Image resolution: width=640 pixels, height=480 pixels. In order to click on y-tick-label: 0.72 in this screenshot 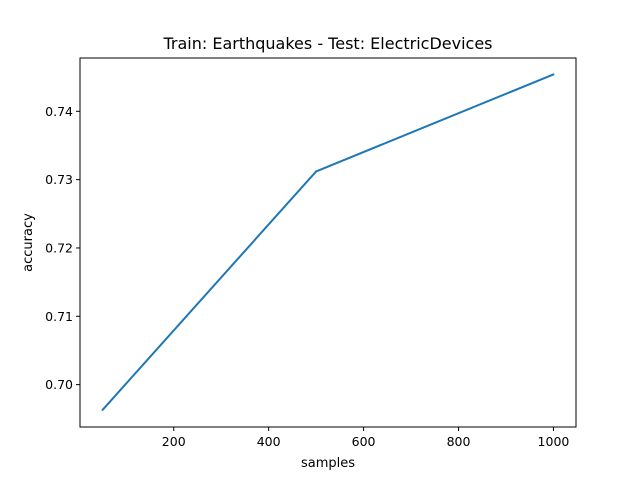, I will do `click(59, 247)`.